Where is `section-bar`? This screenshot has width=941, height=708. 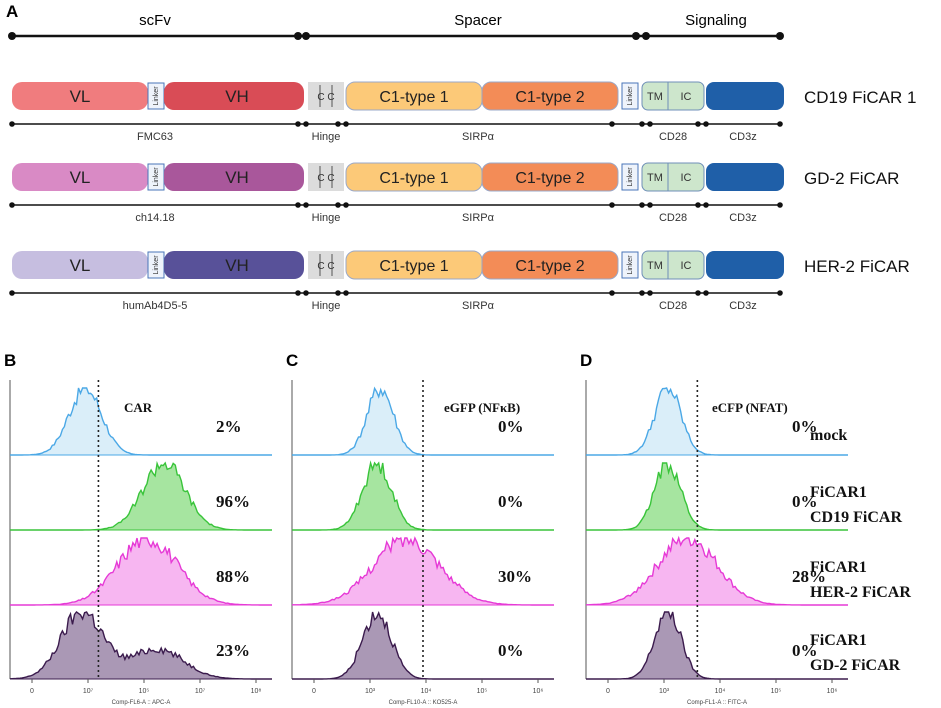
section-bar is located at coordinates (396, 36).